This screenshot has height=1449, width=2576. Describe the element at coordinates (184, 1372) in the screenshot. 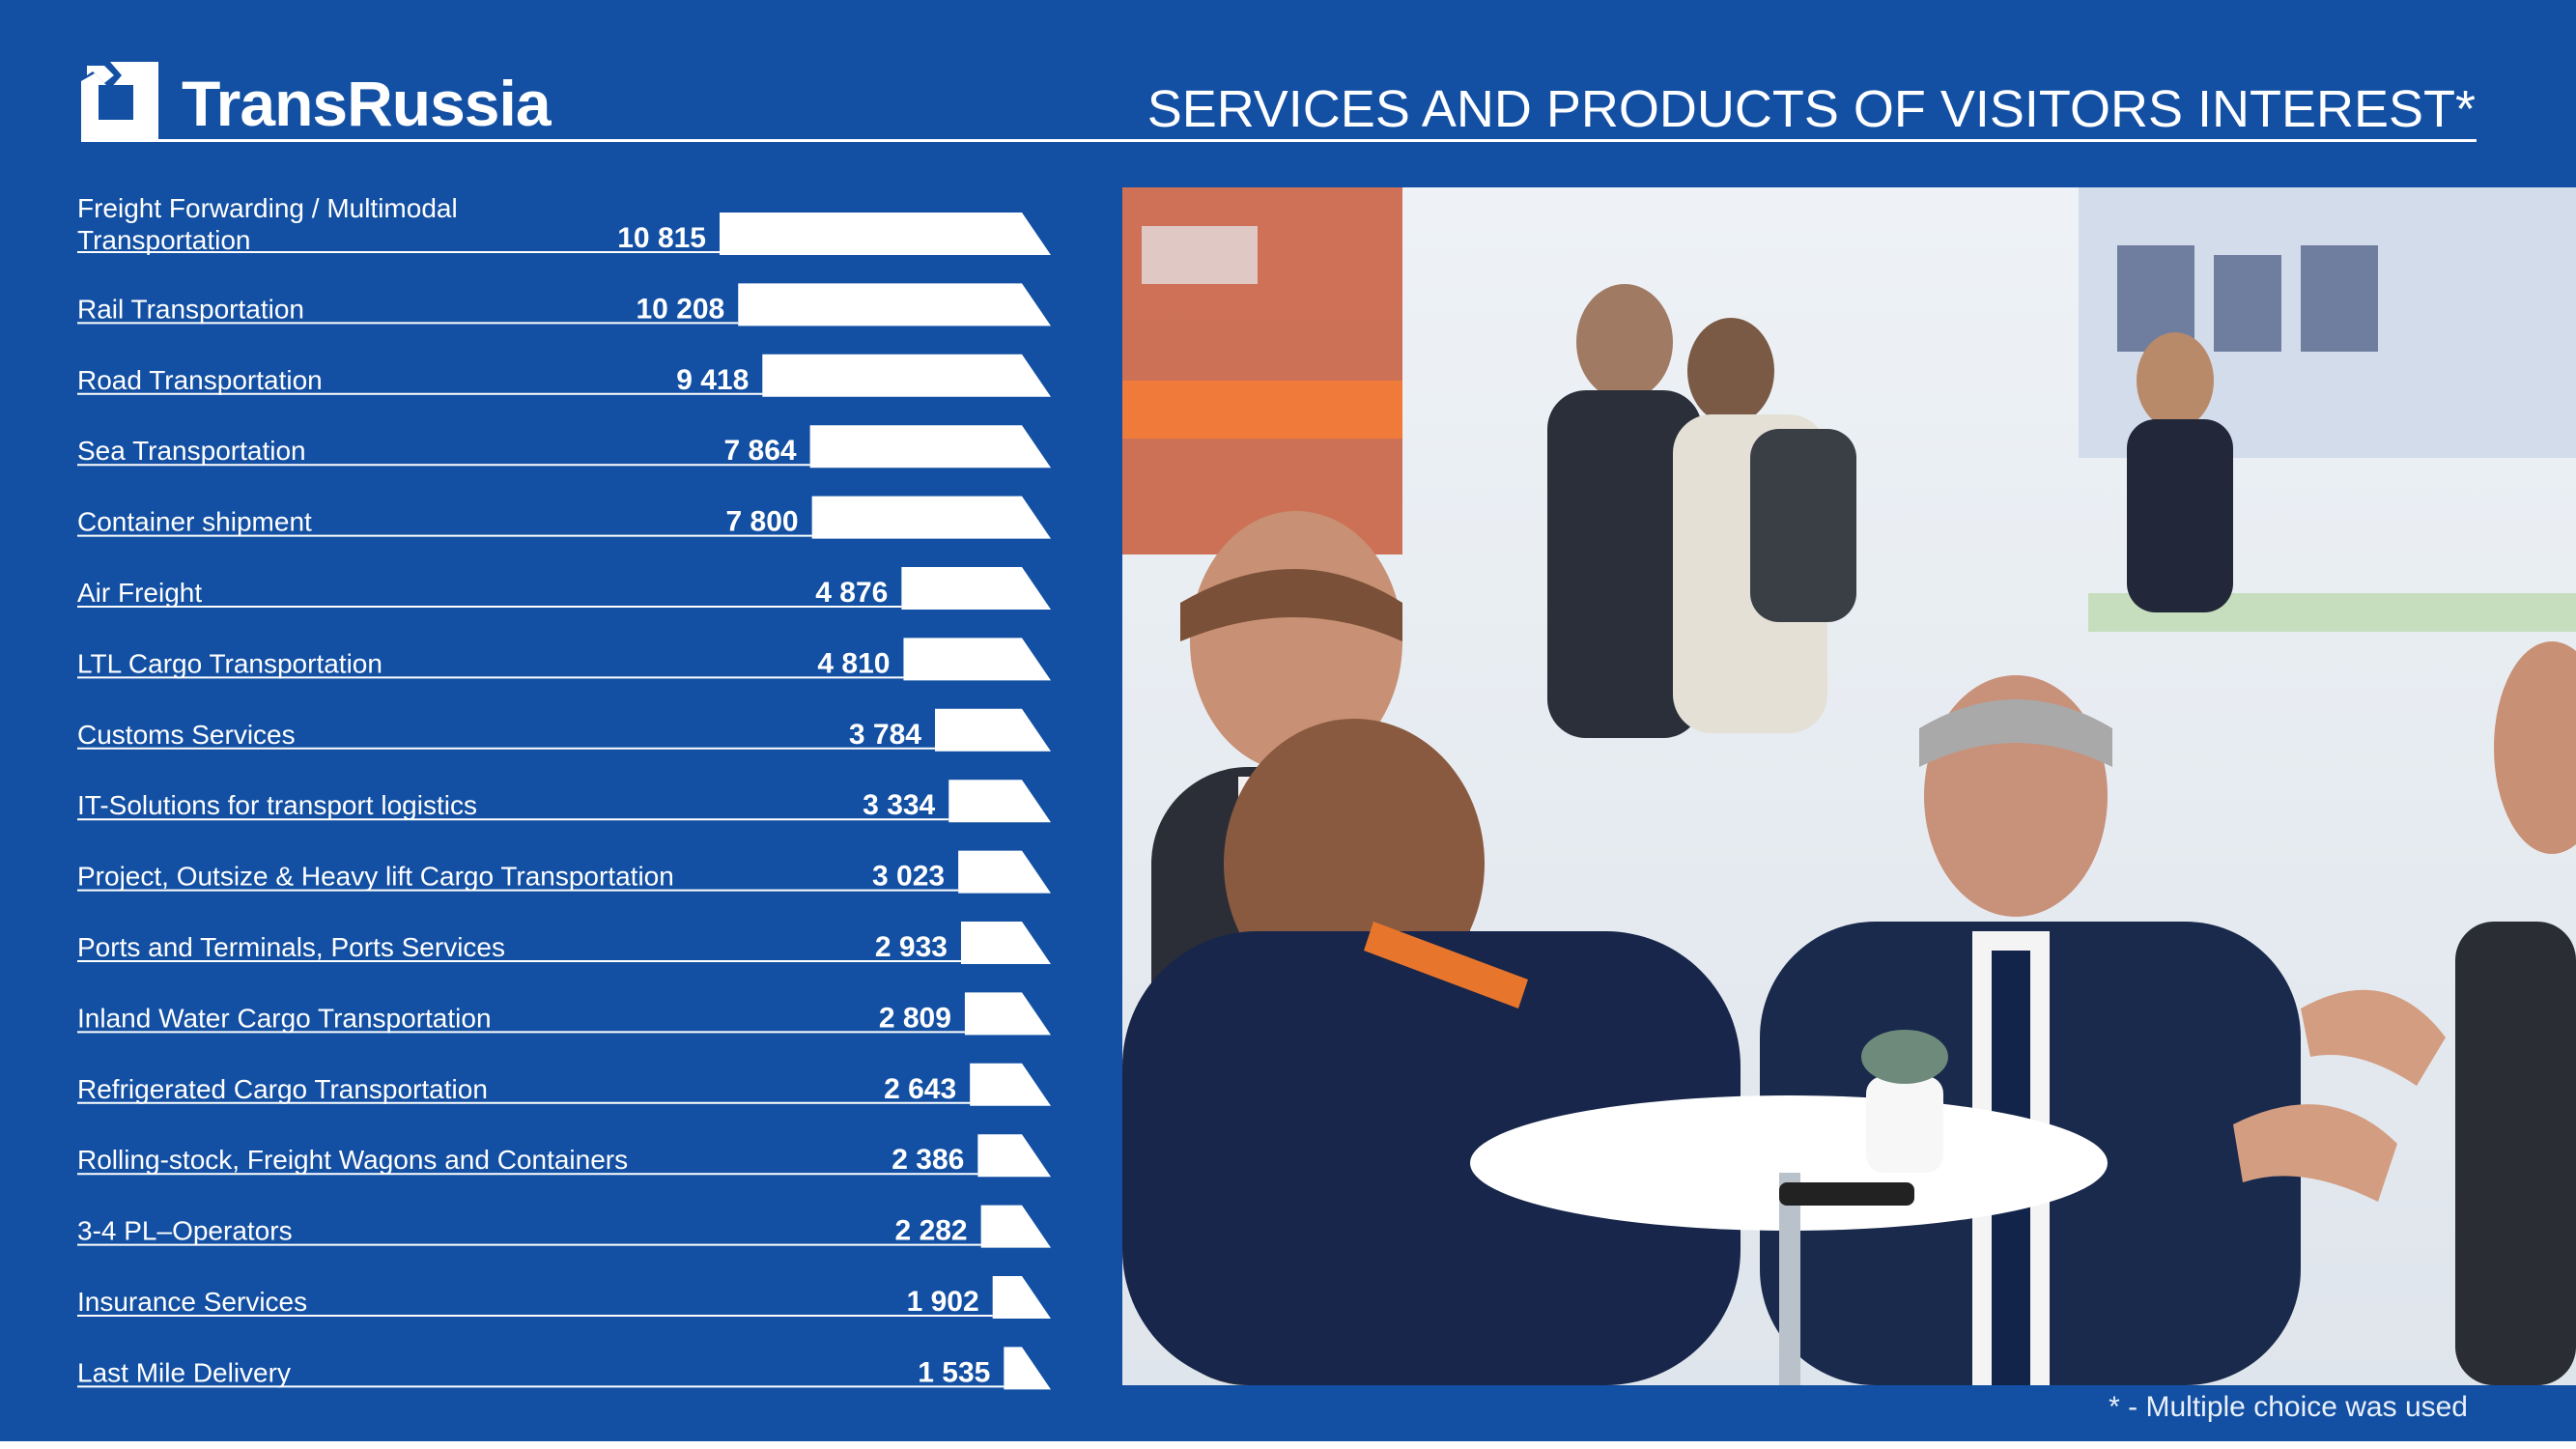

I see `category-label: Last Mile Delivery` at that location.